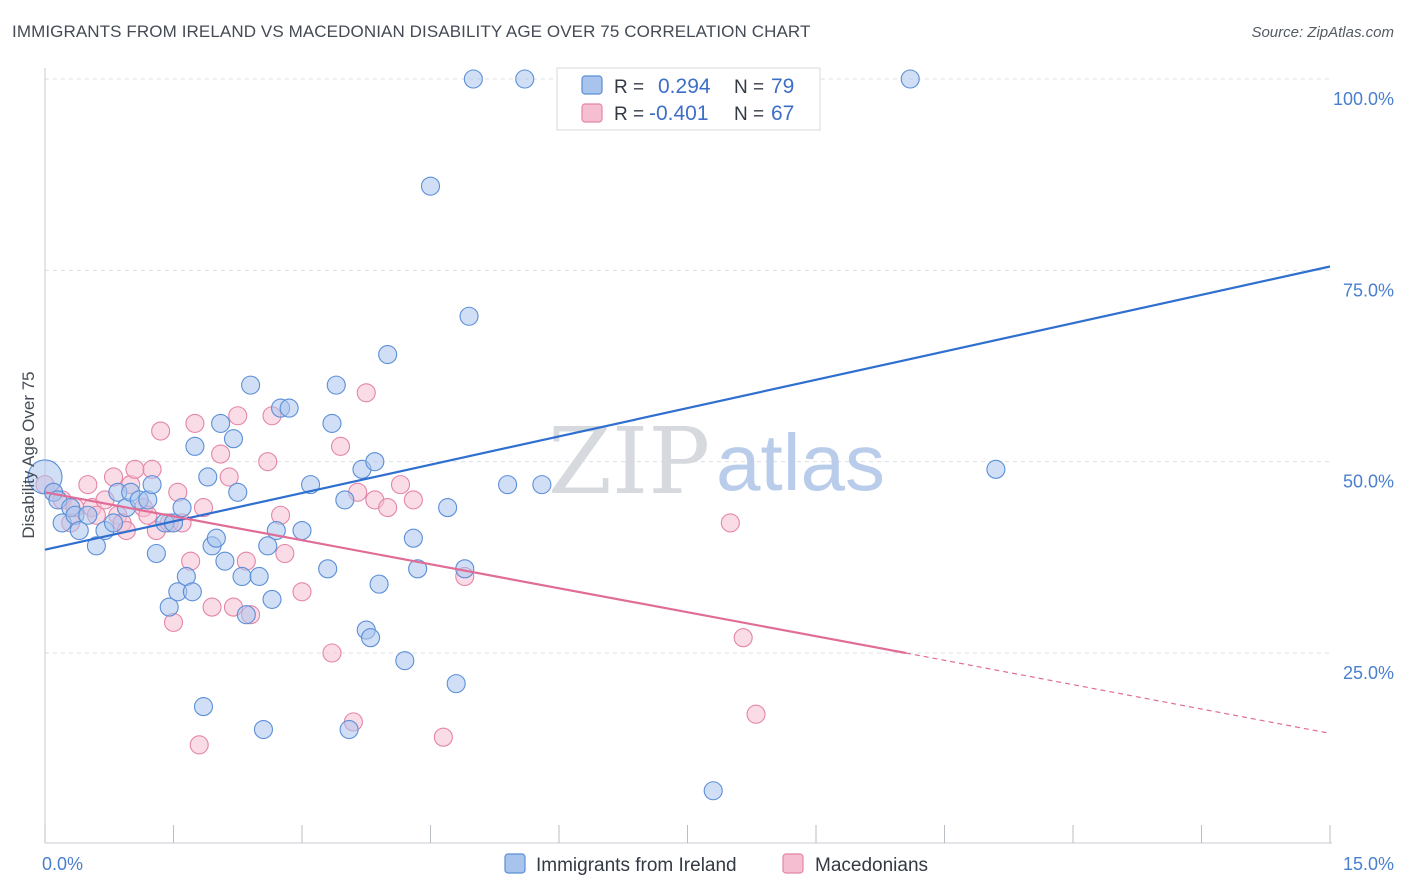 Image resolution: width=1406 pixels, height=892 pixels. Describe the element at coordinates (749, 87) in the screenshot. I see `legend-n-label-1: N =` at that location.